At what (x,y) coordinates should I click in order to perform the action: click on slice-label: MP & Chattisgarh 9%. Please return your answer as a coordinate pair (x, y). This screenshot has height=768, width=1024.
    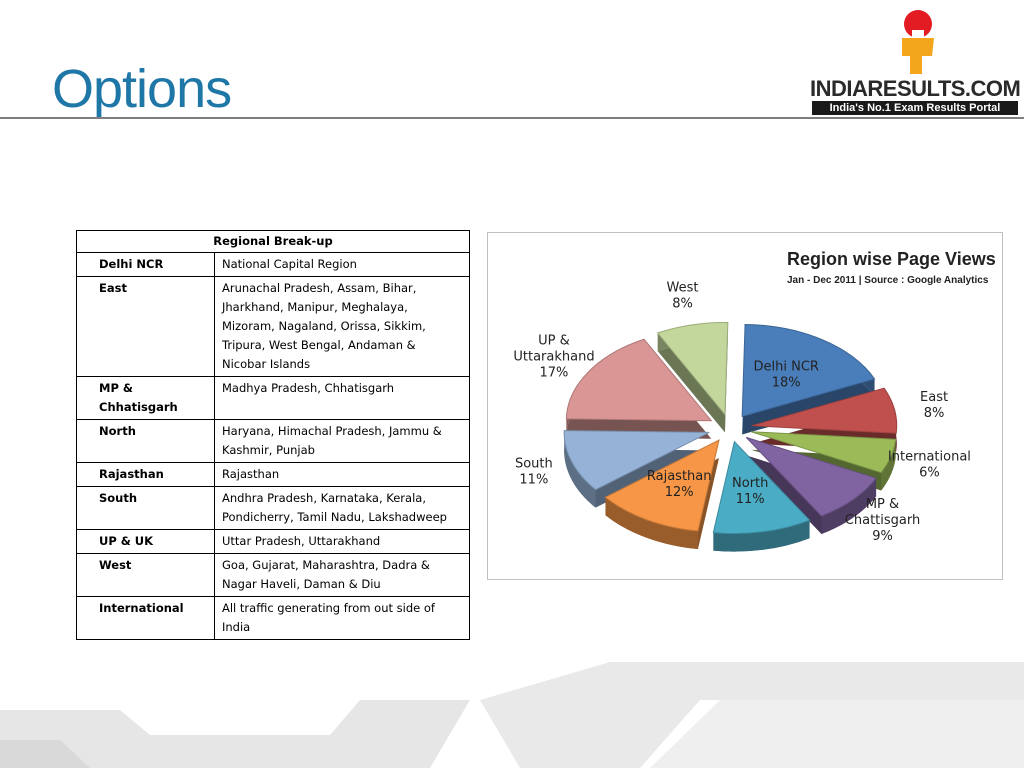
    Looking at the image, I should click on (882, 520).